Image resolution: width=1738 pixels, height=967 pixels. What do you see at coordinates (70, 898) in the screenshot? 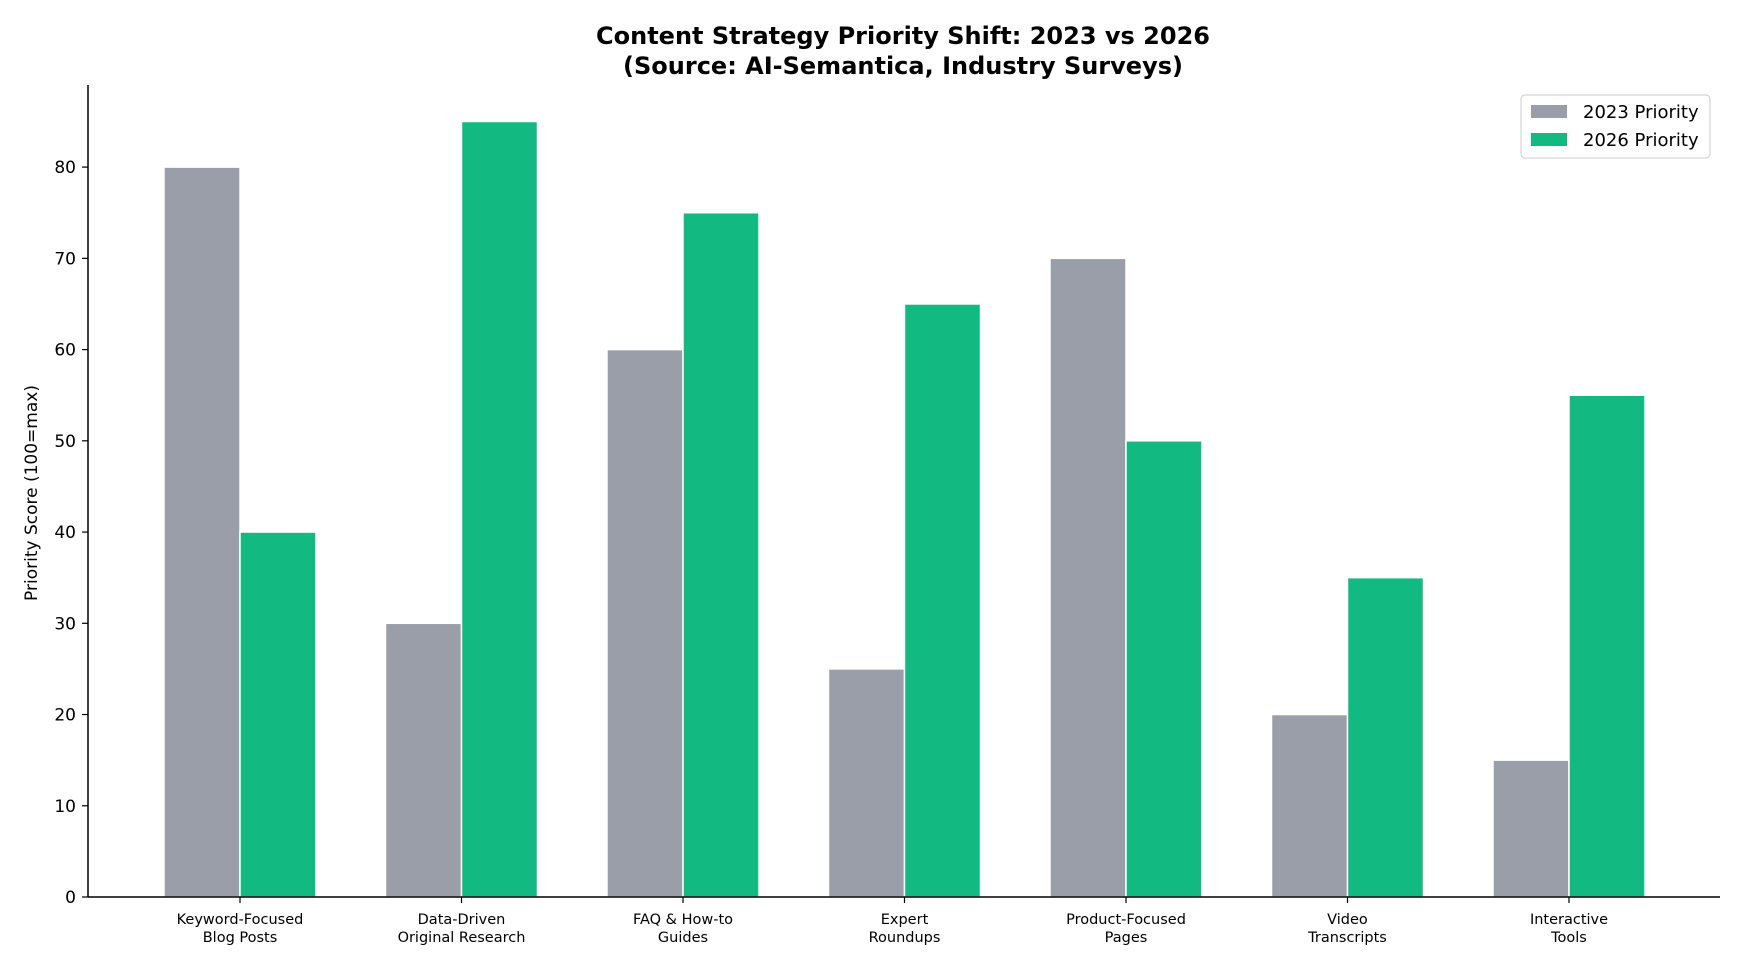
I see `y-tick-label: 0` at bounding box center [70, 898].